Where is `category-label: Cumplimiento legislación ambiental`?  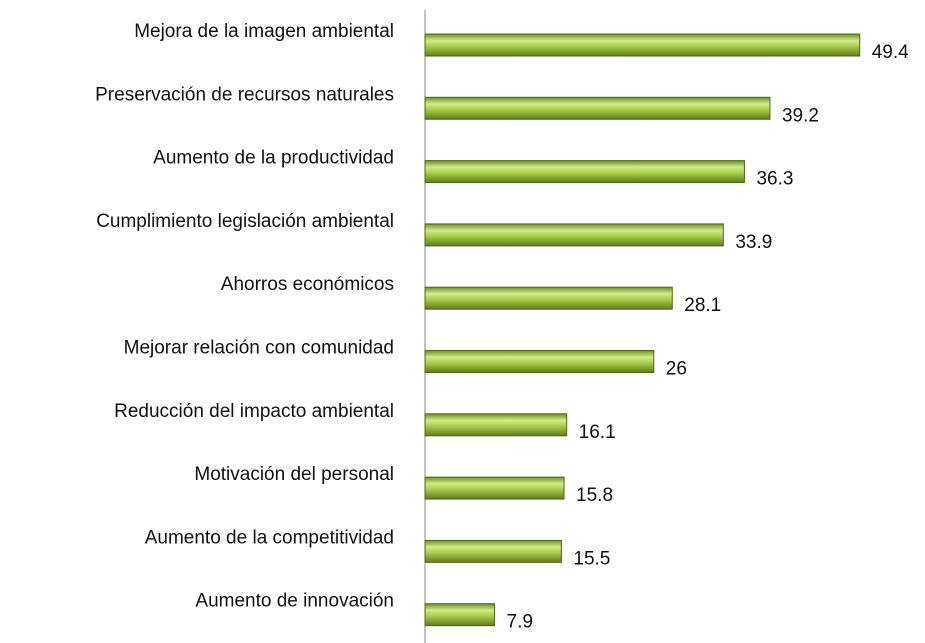
category-label: Cumplimiento legislación ambiental is located at coordinates (245, 221).